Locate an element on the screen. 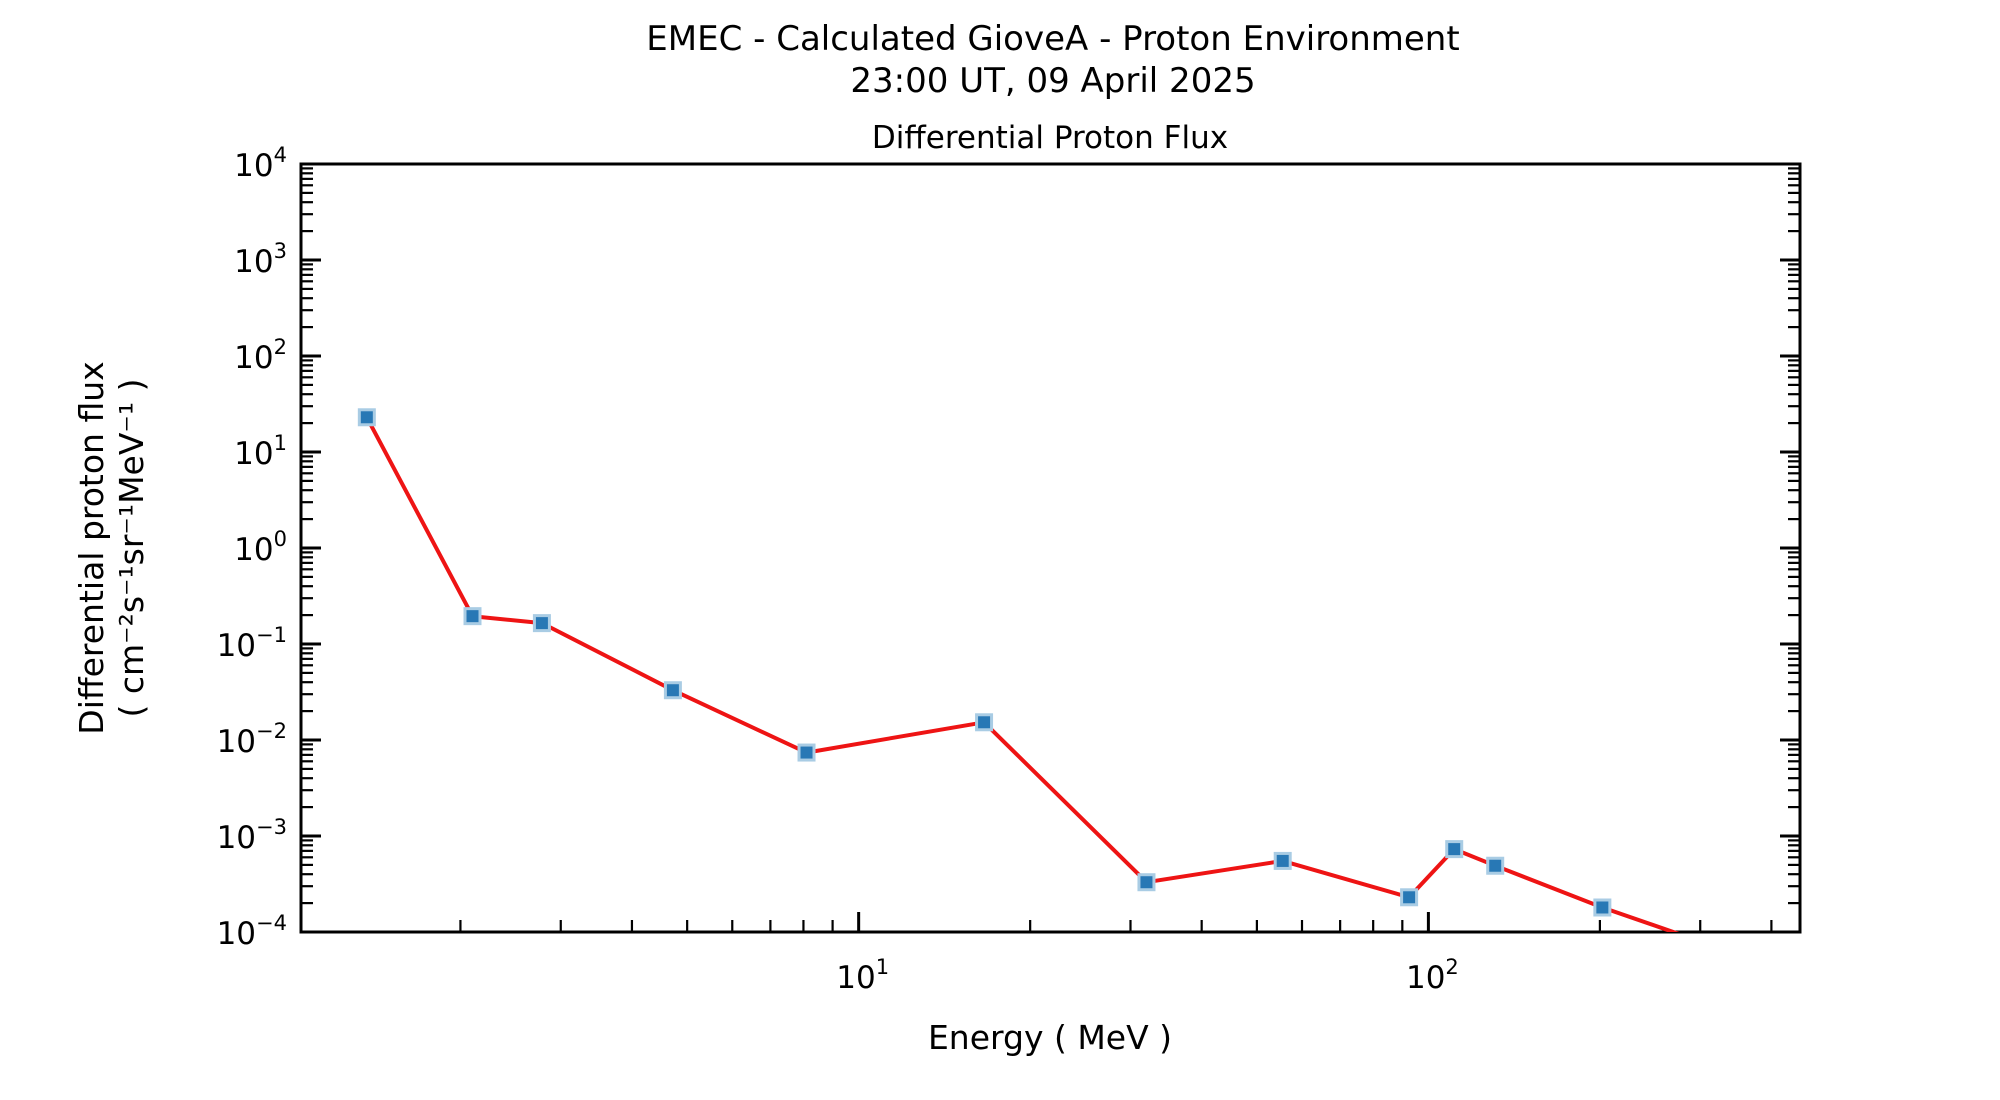 Image resolution: width=2000 pixels, height=1100 pixels. y-tick-label: 10⁴ is located at coordinates (260, 163).